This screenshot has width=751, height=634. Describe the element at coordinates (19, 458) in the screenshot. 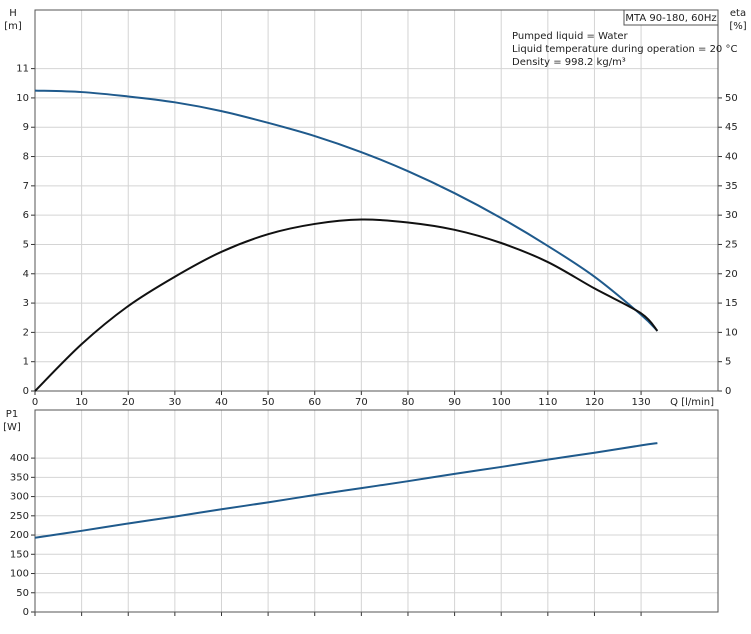

I see `y-tick-label: 400` at that location.